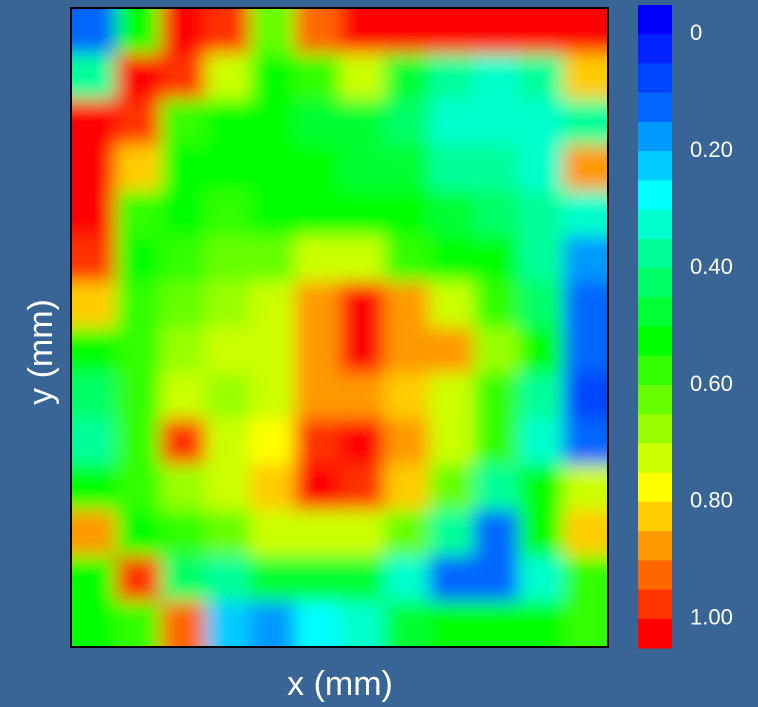 The width and height of the screenshot is (758, 707). What do you see at coordinates (41, 352) in the screenshot?
I see `y-axis-label: y (mm)` at bounding box center [41, 352].